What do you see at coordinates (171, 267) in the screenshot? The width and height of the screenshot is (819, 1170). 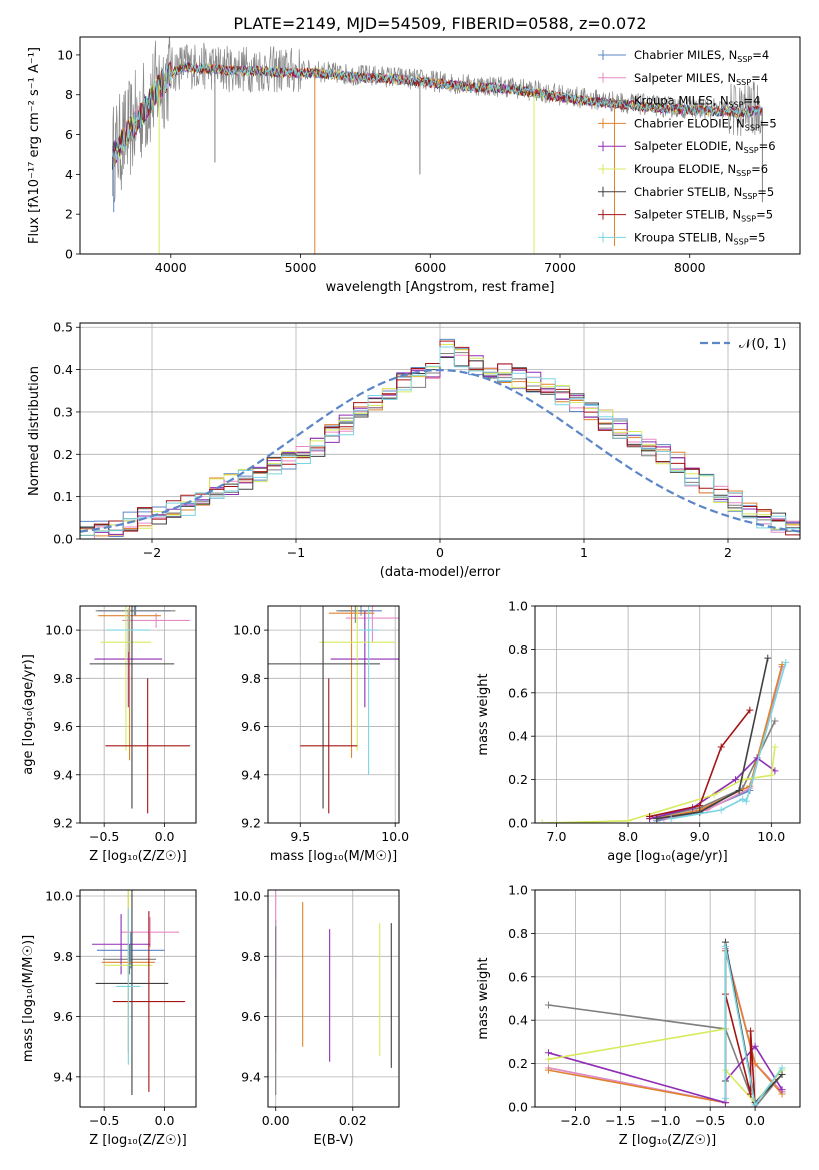 I see `x-tick-label: 4000` at bounding box center [171, 267].